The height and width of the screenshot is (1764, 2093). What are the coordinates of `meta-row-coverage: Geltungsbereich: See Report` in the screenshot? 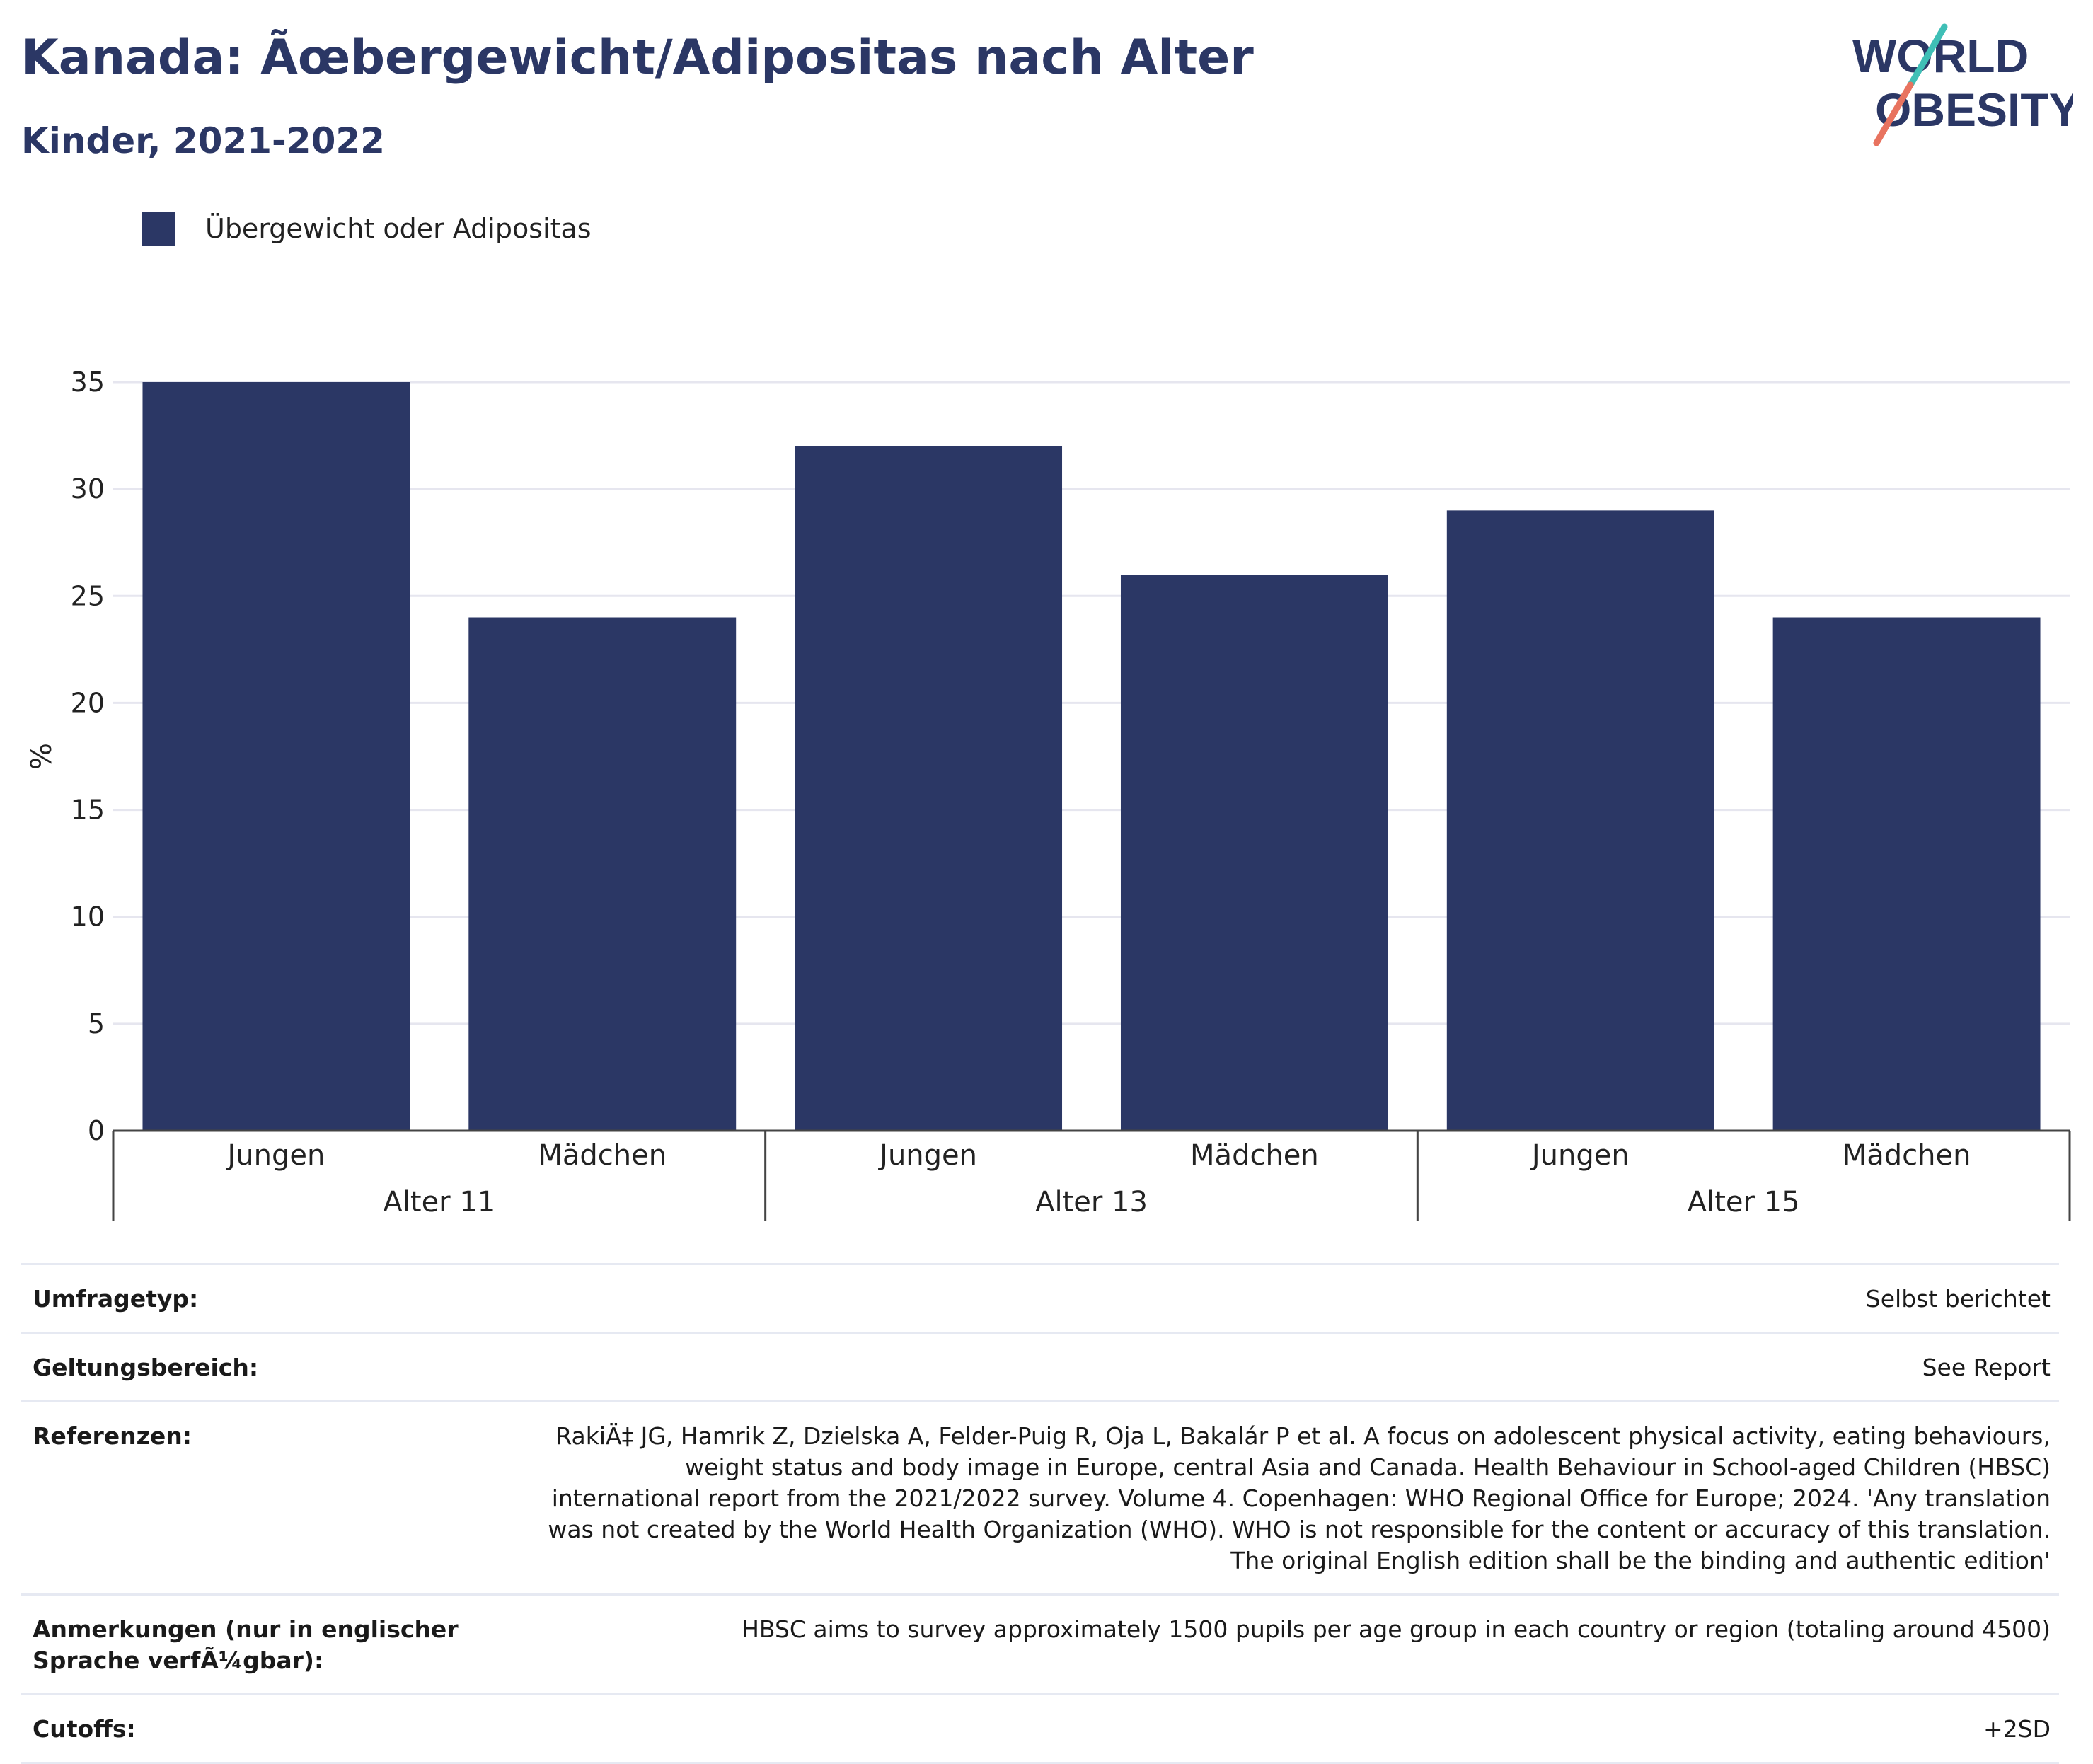 It's located at (1040, 1366).